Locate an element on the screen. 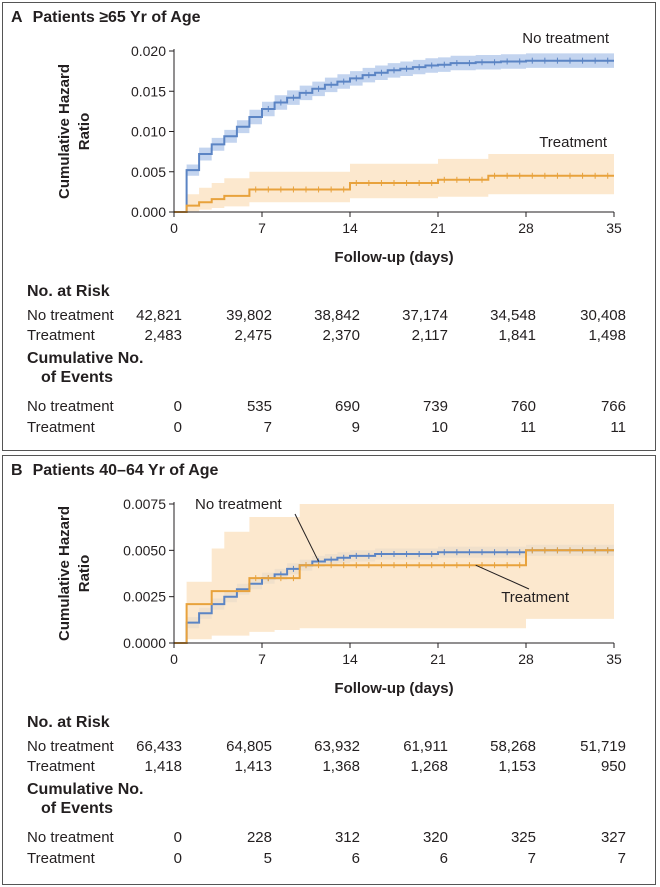 Image resolution: width=660 pixels, height=887 pixels. panel-b-risk-row-treatment-cell: 1,268 is located at coordinates (429, 766).